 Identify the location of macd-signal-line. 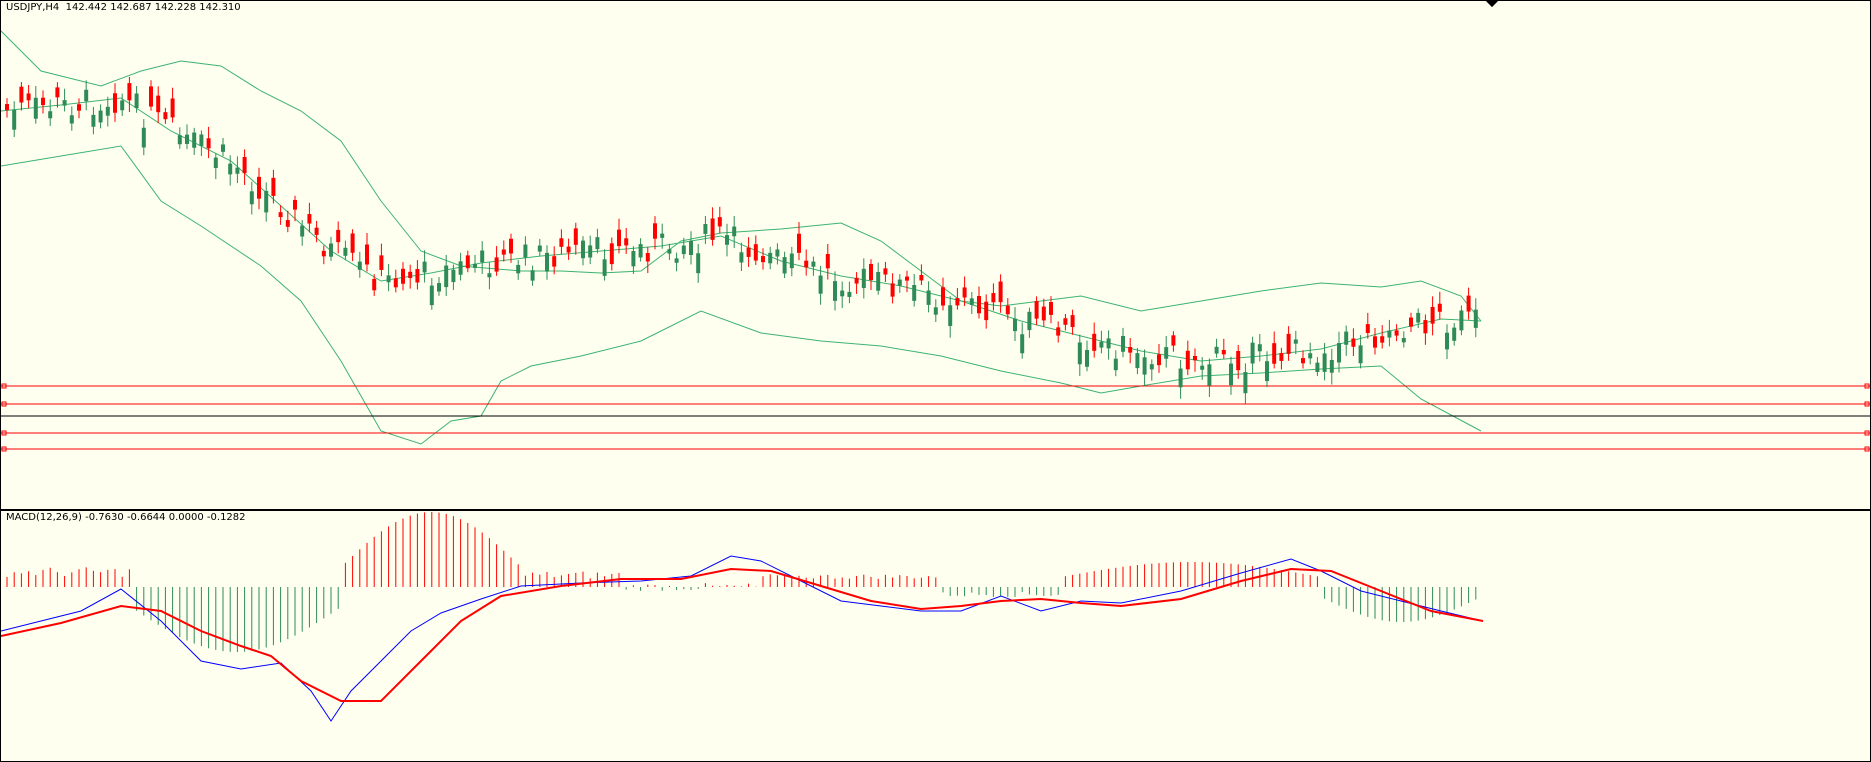
(742, 634).